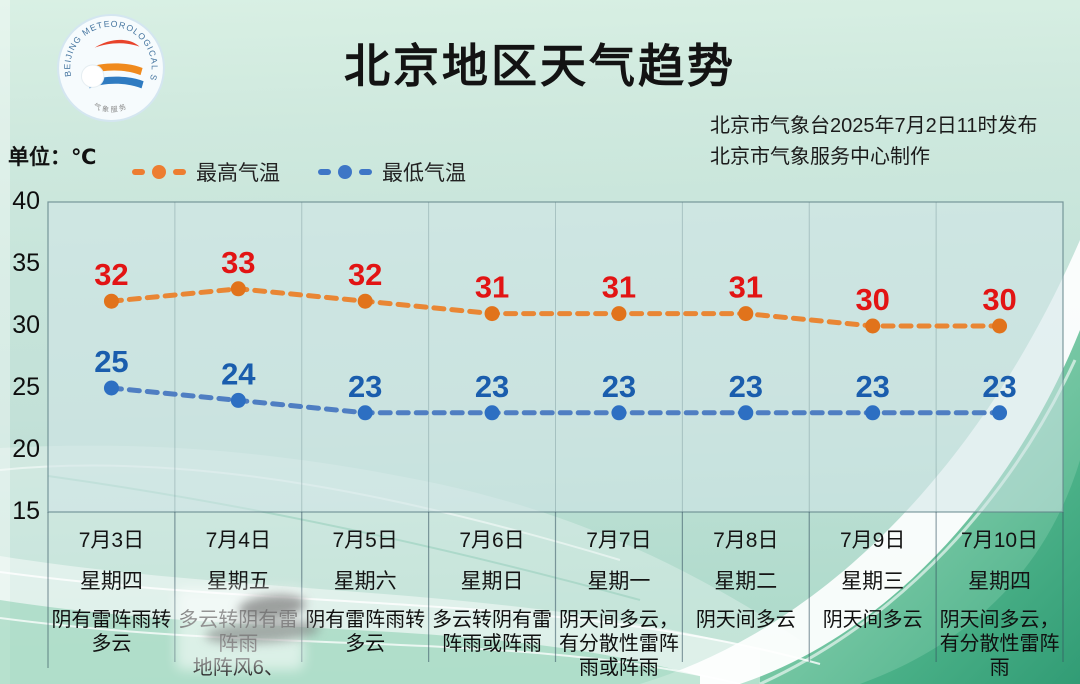 This screenshot has width=1080, height=684. What do you see at coordinates (820, 157) in the screenshot?
I see `issue-line-2: 北京市气象服务中心制作` at bounding box center [820, 157].